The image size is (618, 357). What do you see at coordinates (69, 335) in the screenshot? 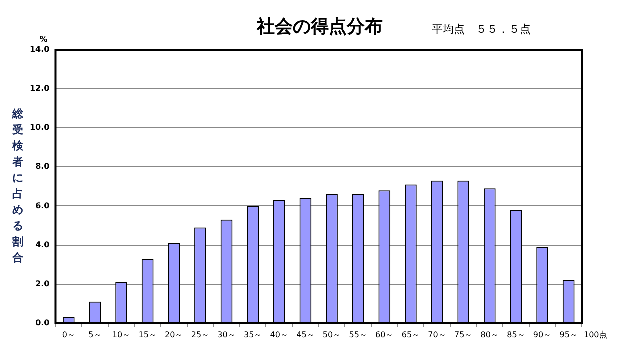
I see `x-tick-label: 0～` at bounding box center [69, 335].